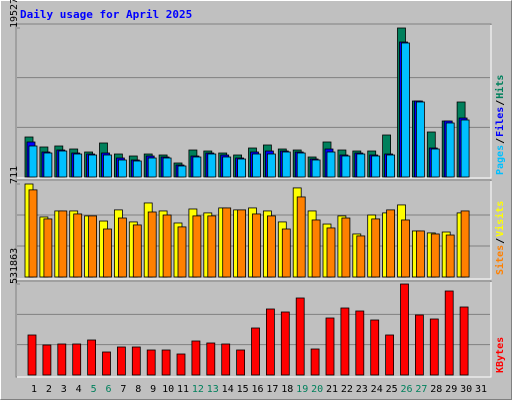 The width and height of the screenshot is (512, 400). Describe the element at coordinates (123, 389) in the screenshot. I see `x-tick-label: 7` at that location.